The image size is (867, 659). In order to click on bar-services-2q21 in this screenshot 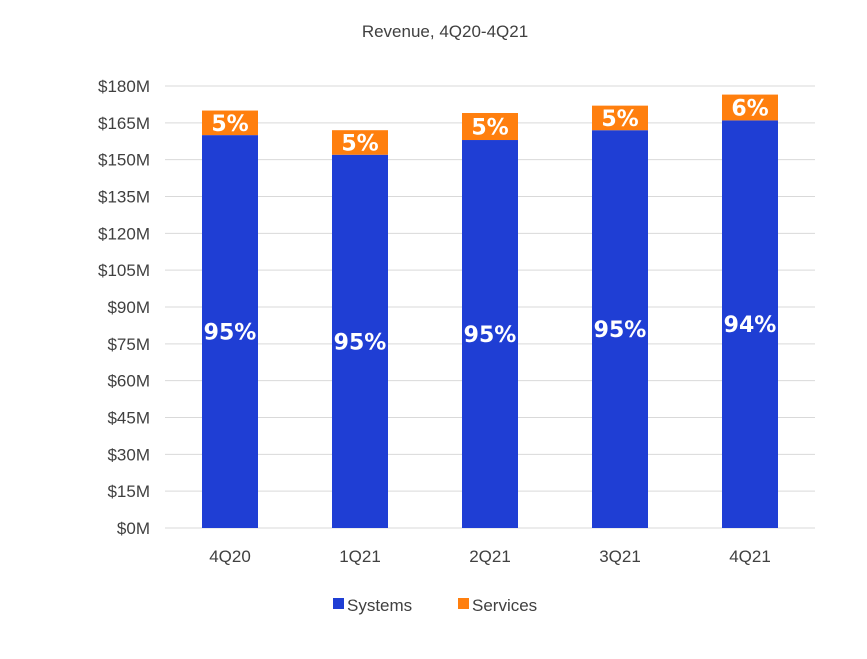, I will do `click(490, 127)`.